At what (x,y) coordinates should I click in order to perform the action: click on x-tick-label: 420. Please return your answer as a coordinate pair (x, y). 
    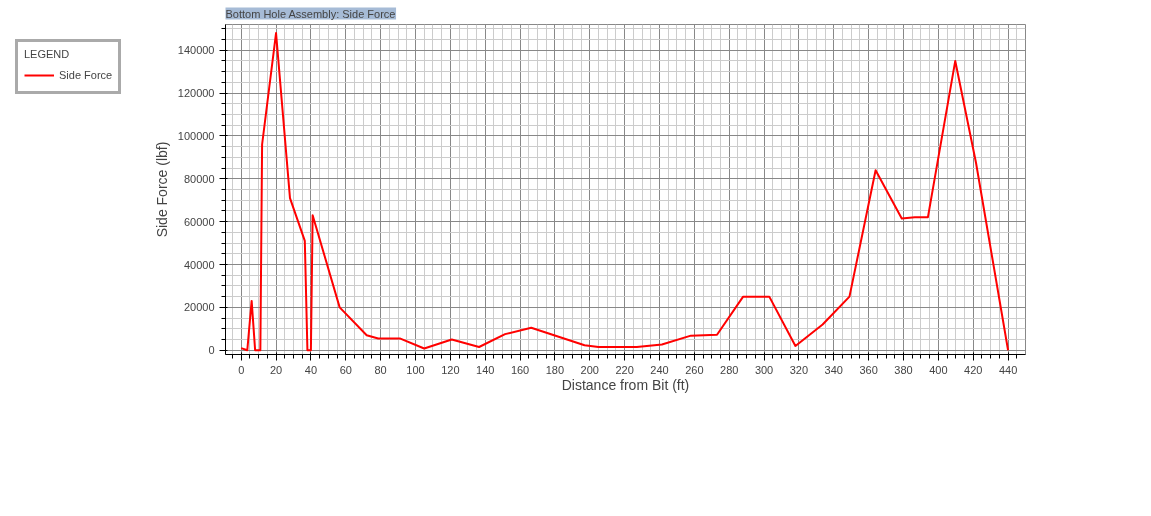
    Looking at the image, I should click on (973, 369).